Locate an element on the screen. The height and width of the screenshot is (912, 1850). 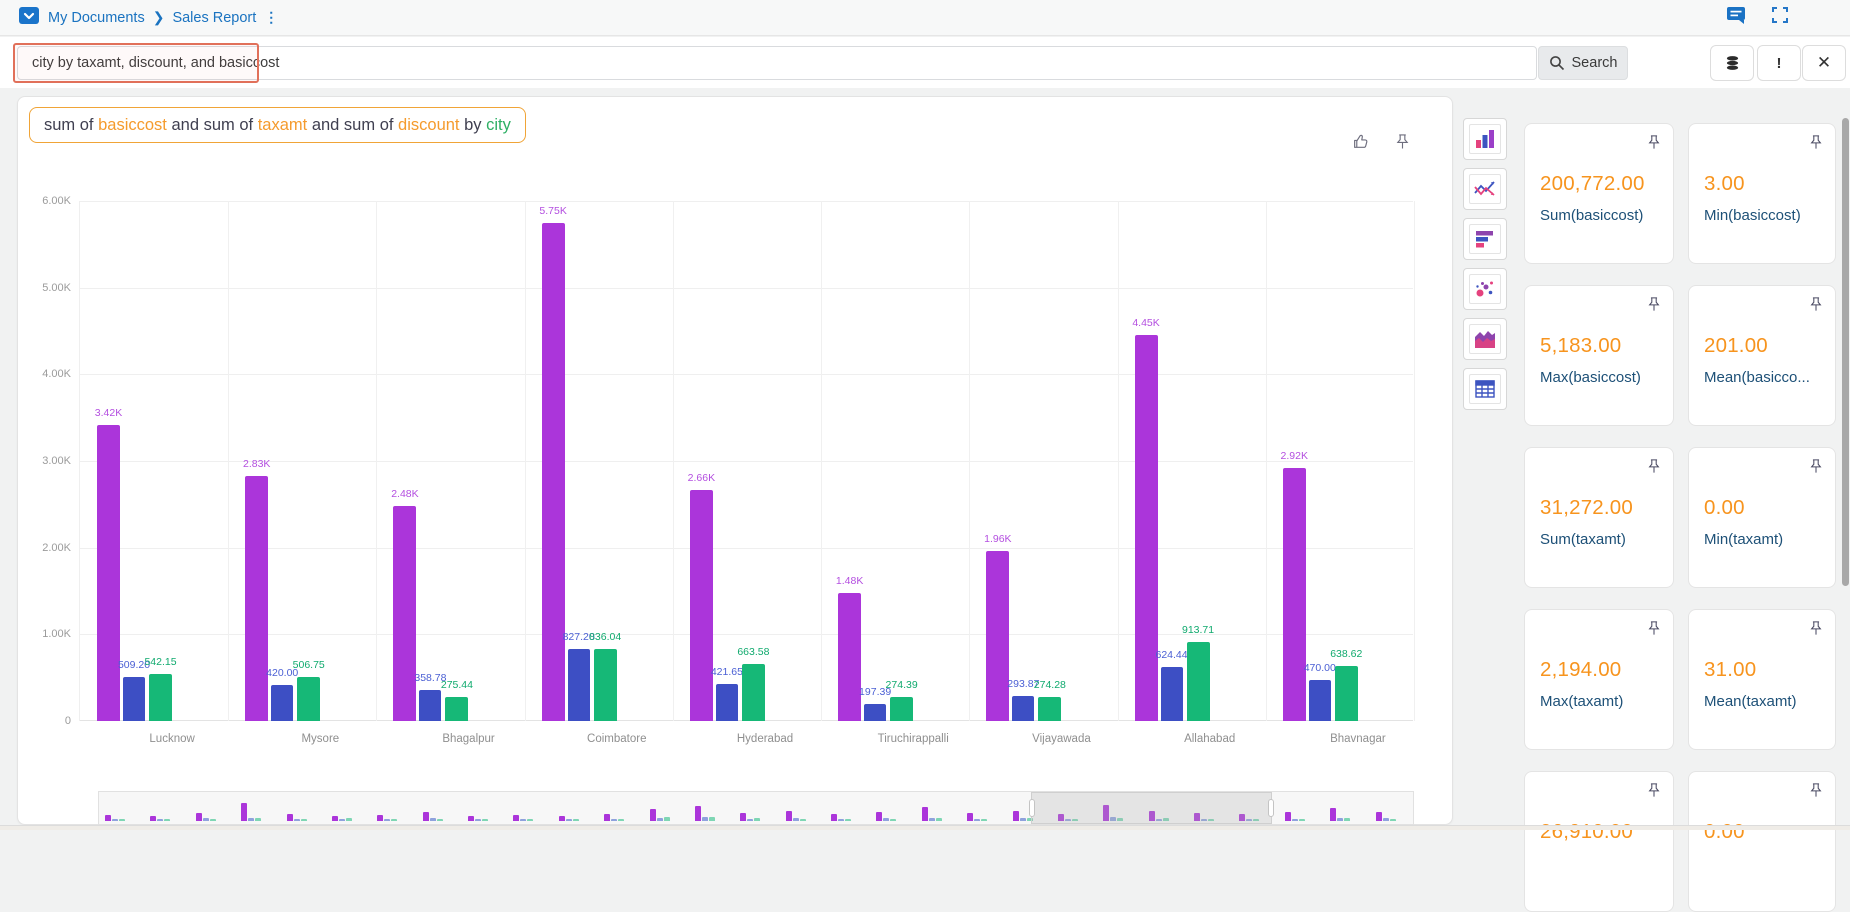
breadcrumb-sales-report: Sales Report is located at coordinates (214, 18).